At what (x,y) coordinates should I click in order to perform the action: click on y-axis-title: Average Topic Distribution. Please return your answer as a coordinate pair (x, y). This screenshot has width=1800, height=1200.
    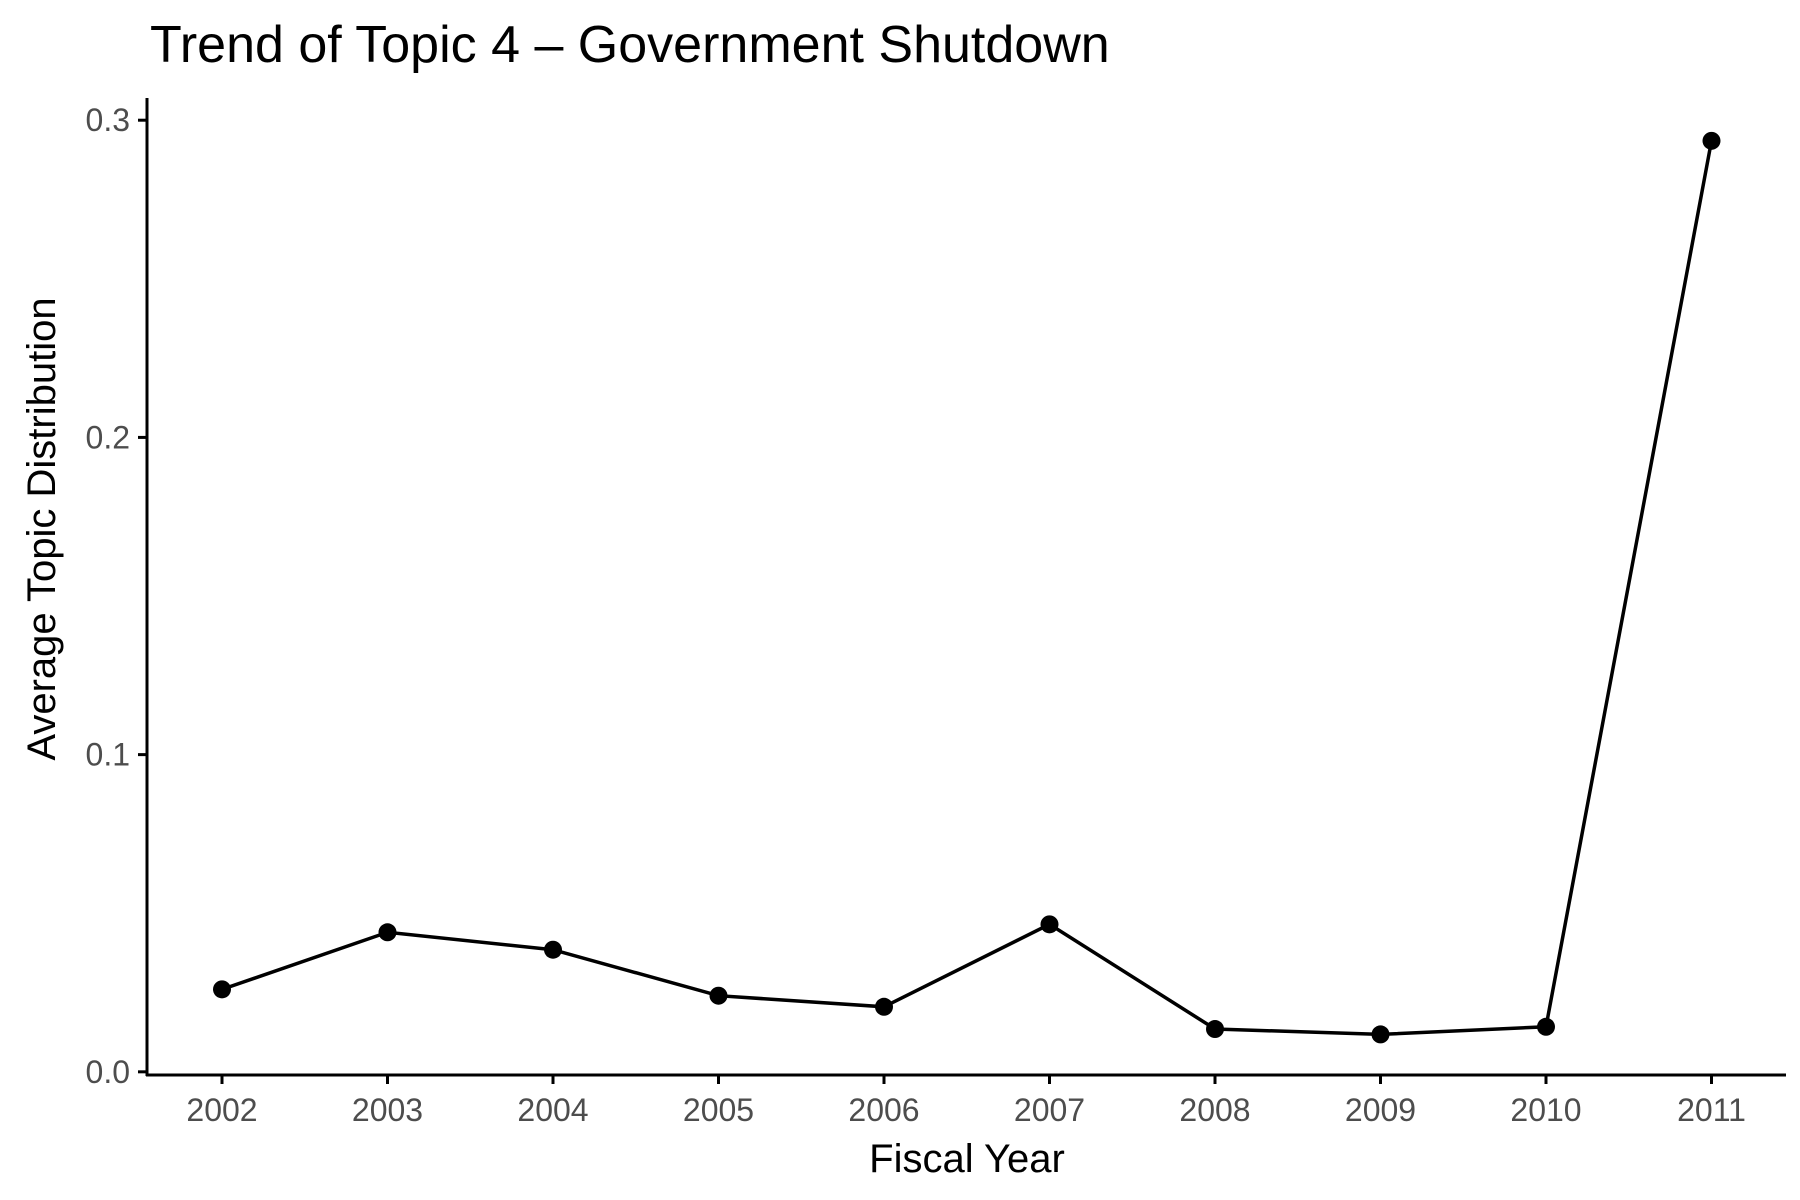
    Looking at the image, I should click on (42, 528).